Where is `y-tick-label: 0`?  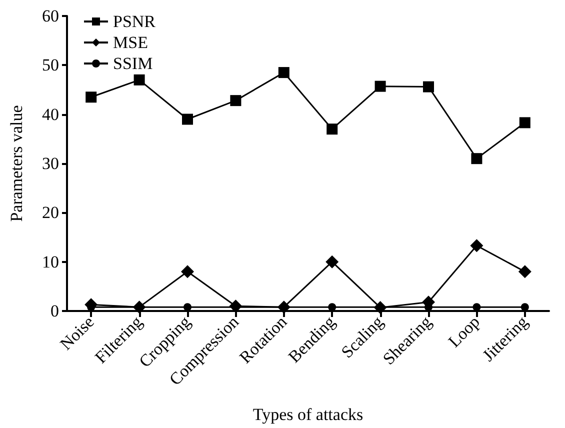 y-tick-label: 0 is located at coordinates (54, 311).